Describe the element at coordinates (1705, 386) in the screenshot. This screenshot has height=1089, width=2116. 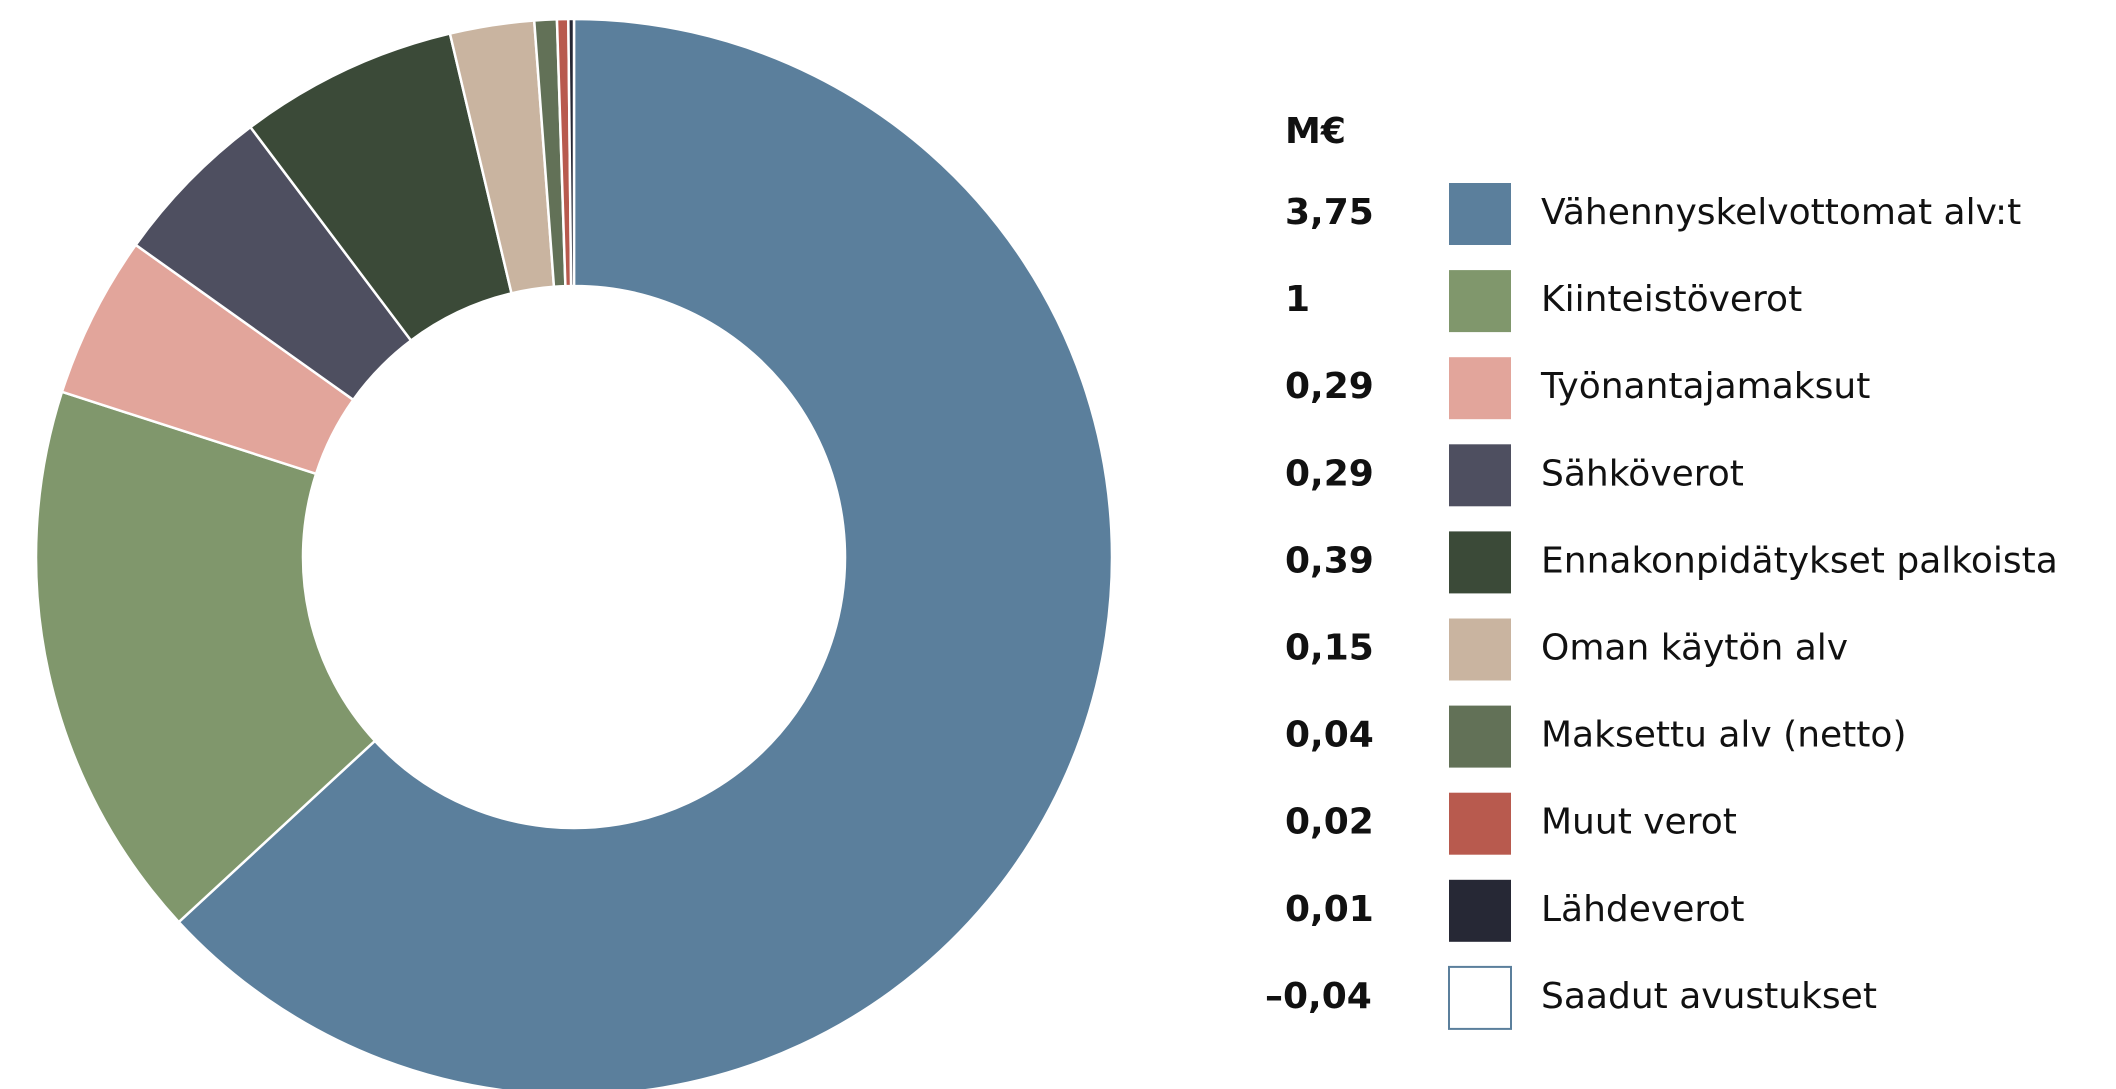
I see `legend-label: Työnantajamaksut` at that location.